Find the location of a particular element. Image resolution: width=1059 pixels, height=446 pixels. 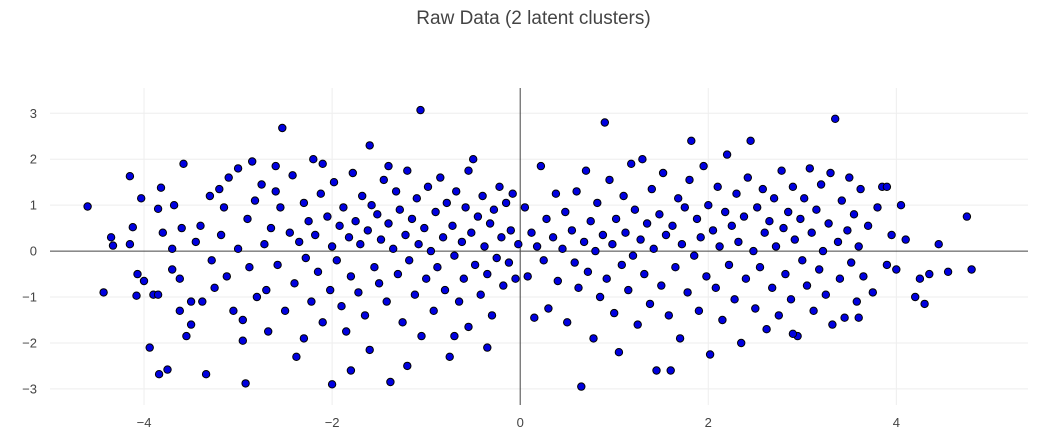

x-tick-label: 0 is located at coordinates (520, 422).